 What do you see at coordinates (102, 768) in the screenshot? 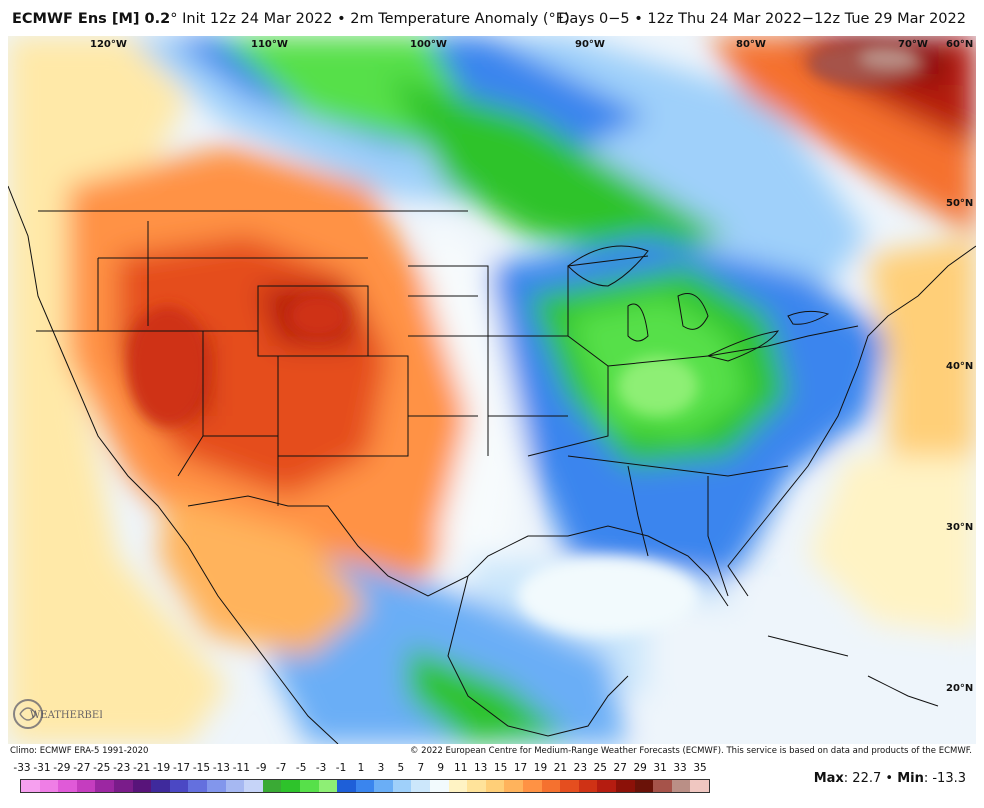
I see `legend-tick-label: -25` at bounding box center [102, 768].